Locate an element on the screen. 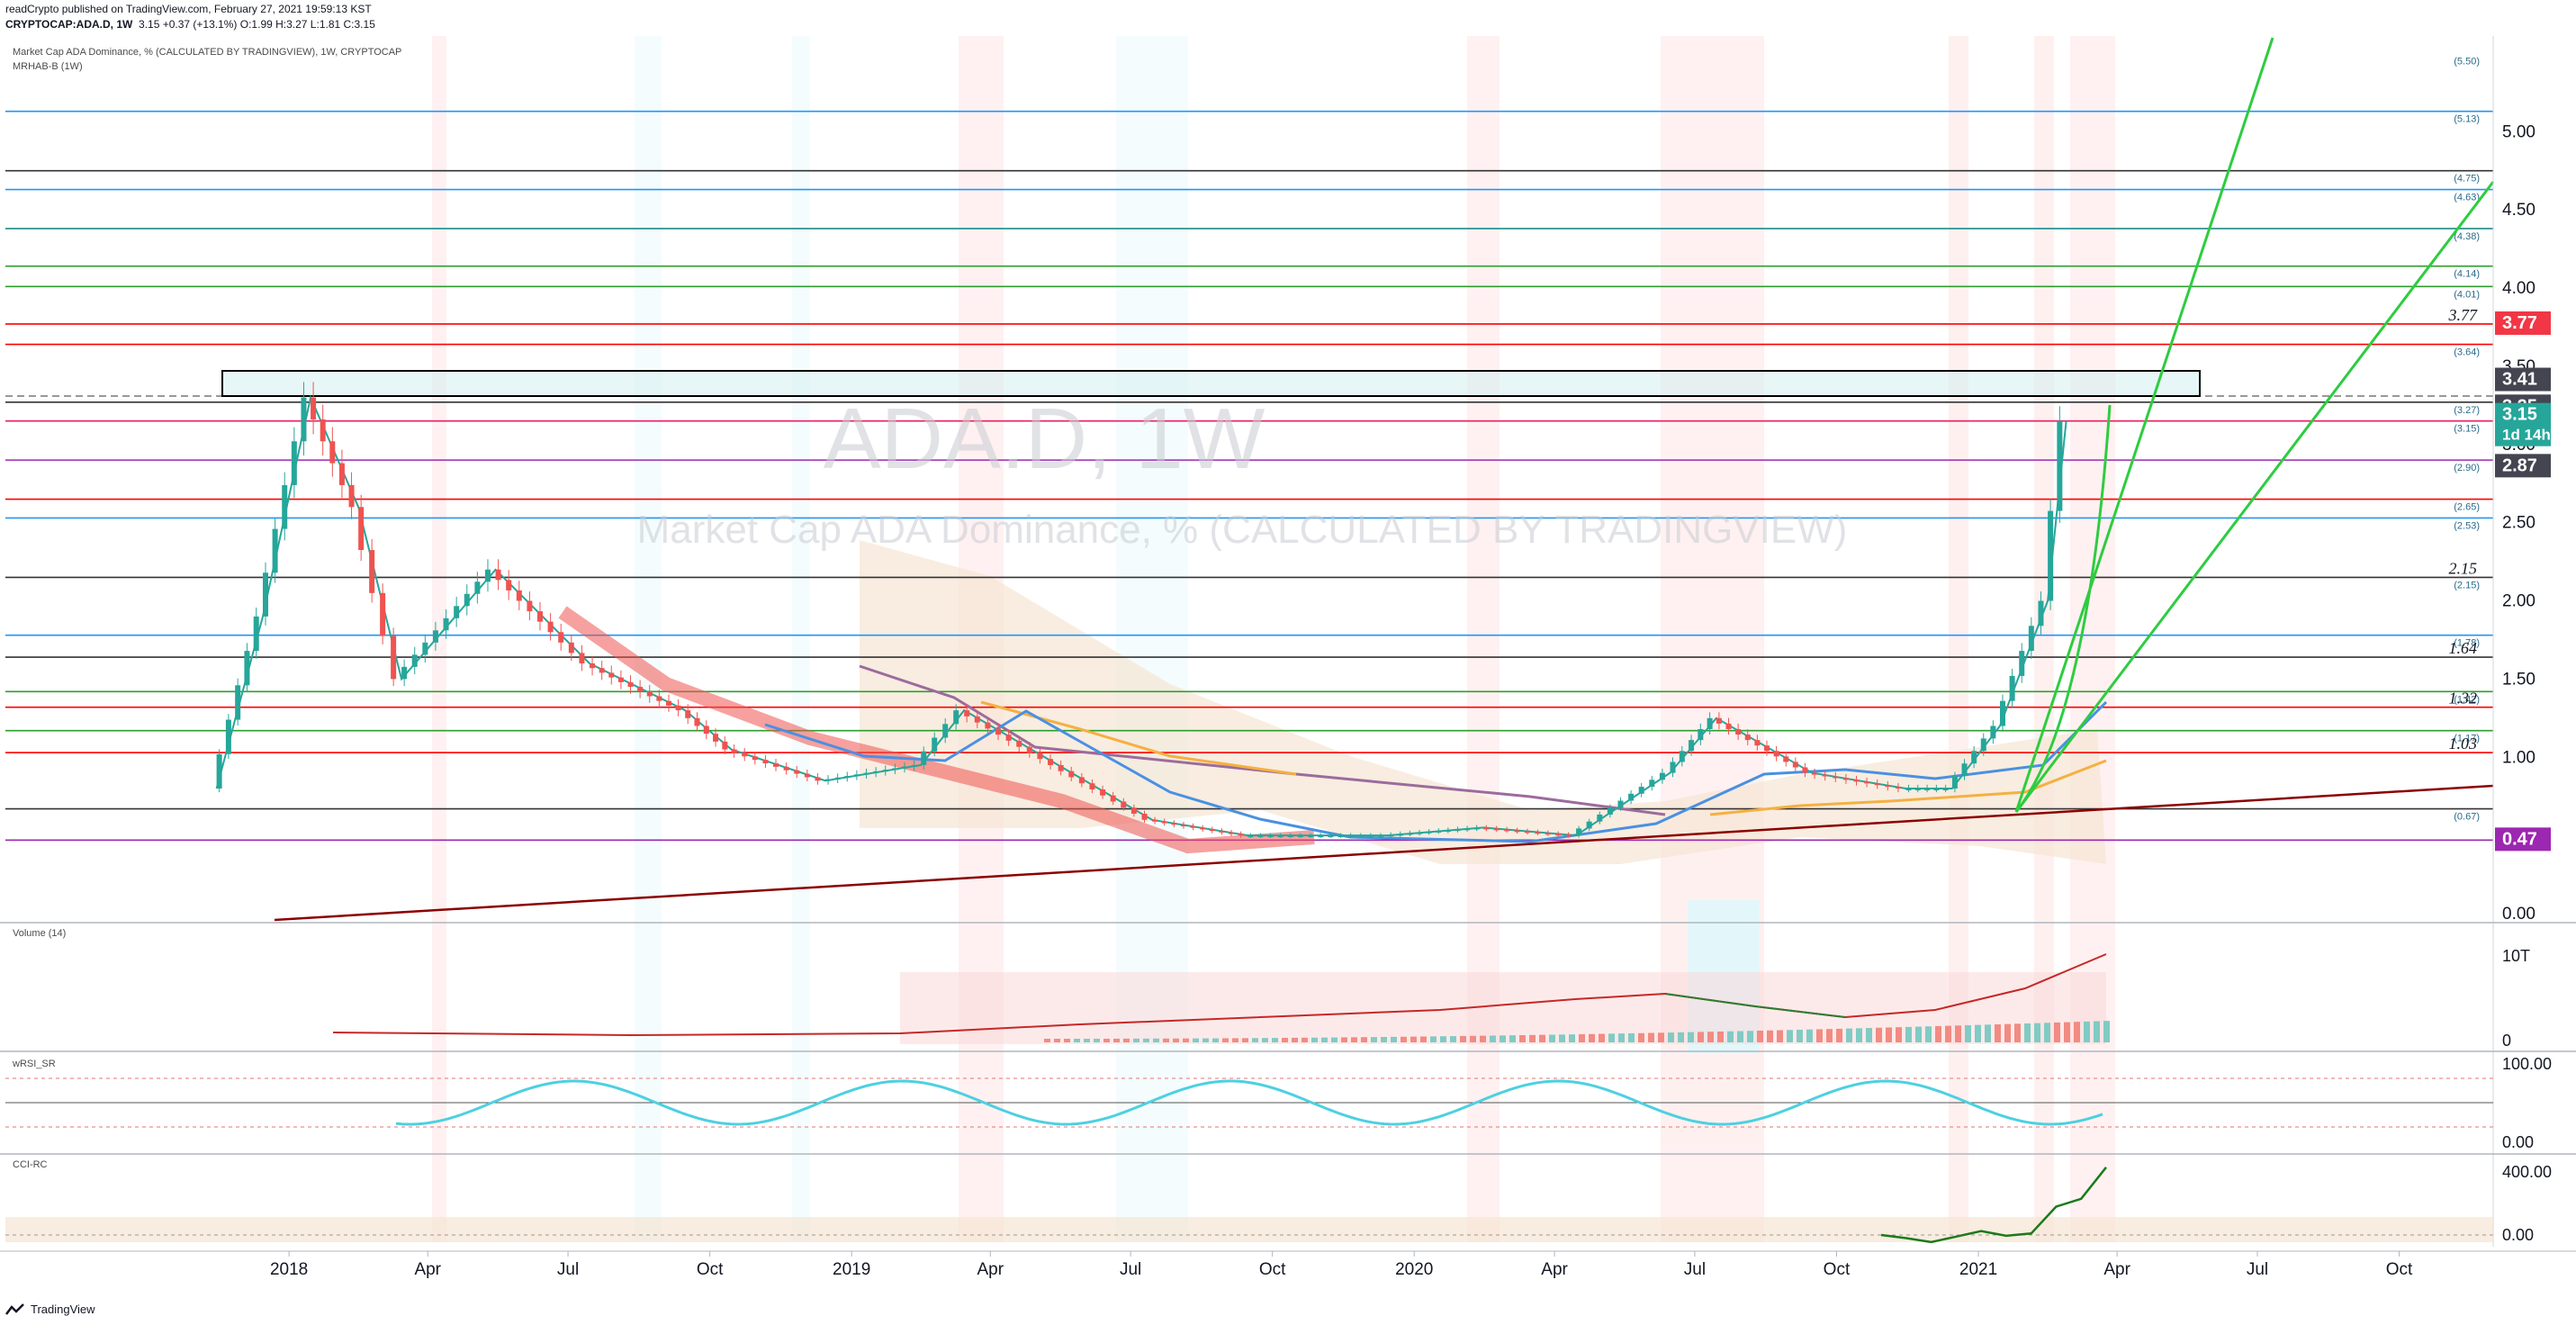  symbol-name: CRYPTOCAP:ADA.D, 1W is located at coordinates (69, 24).